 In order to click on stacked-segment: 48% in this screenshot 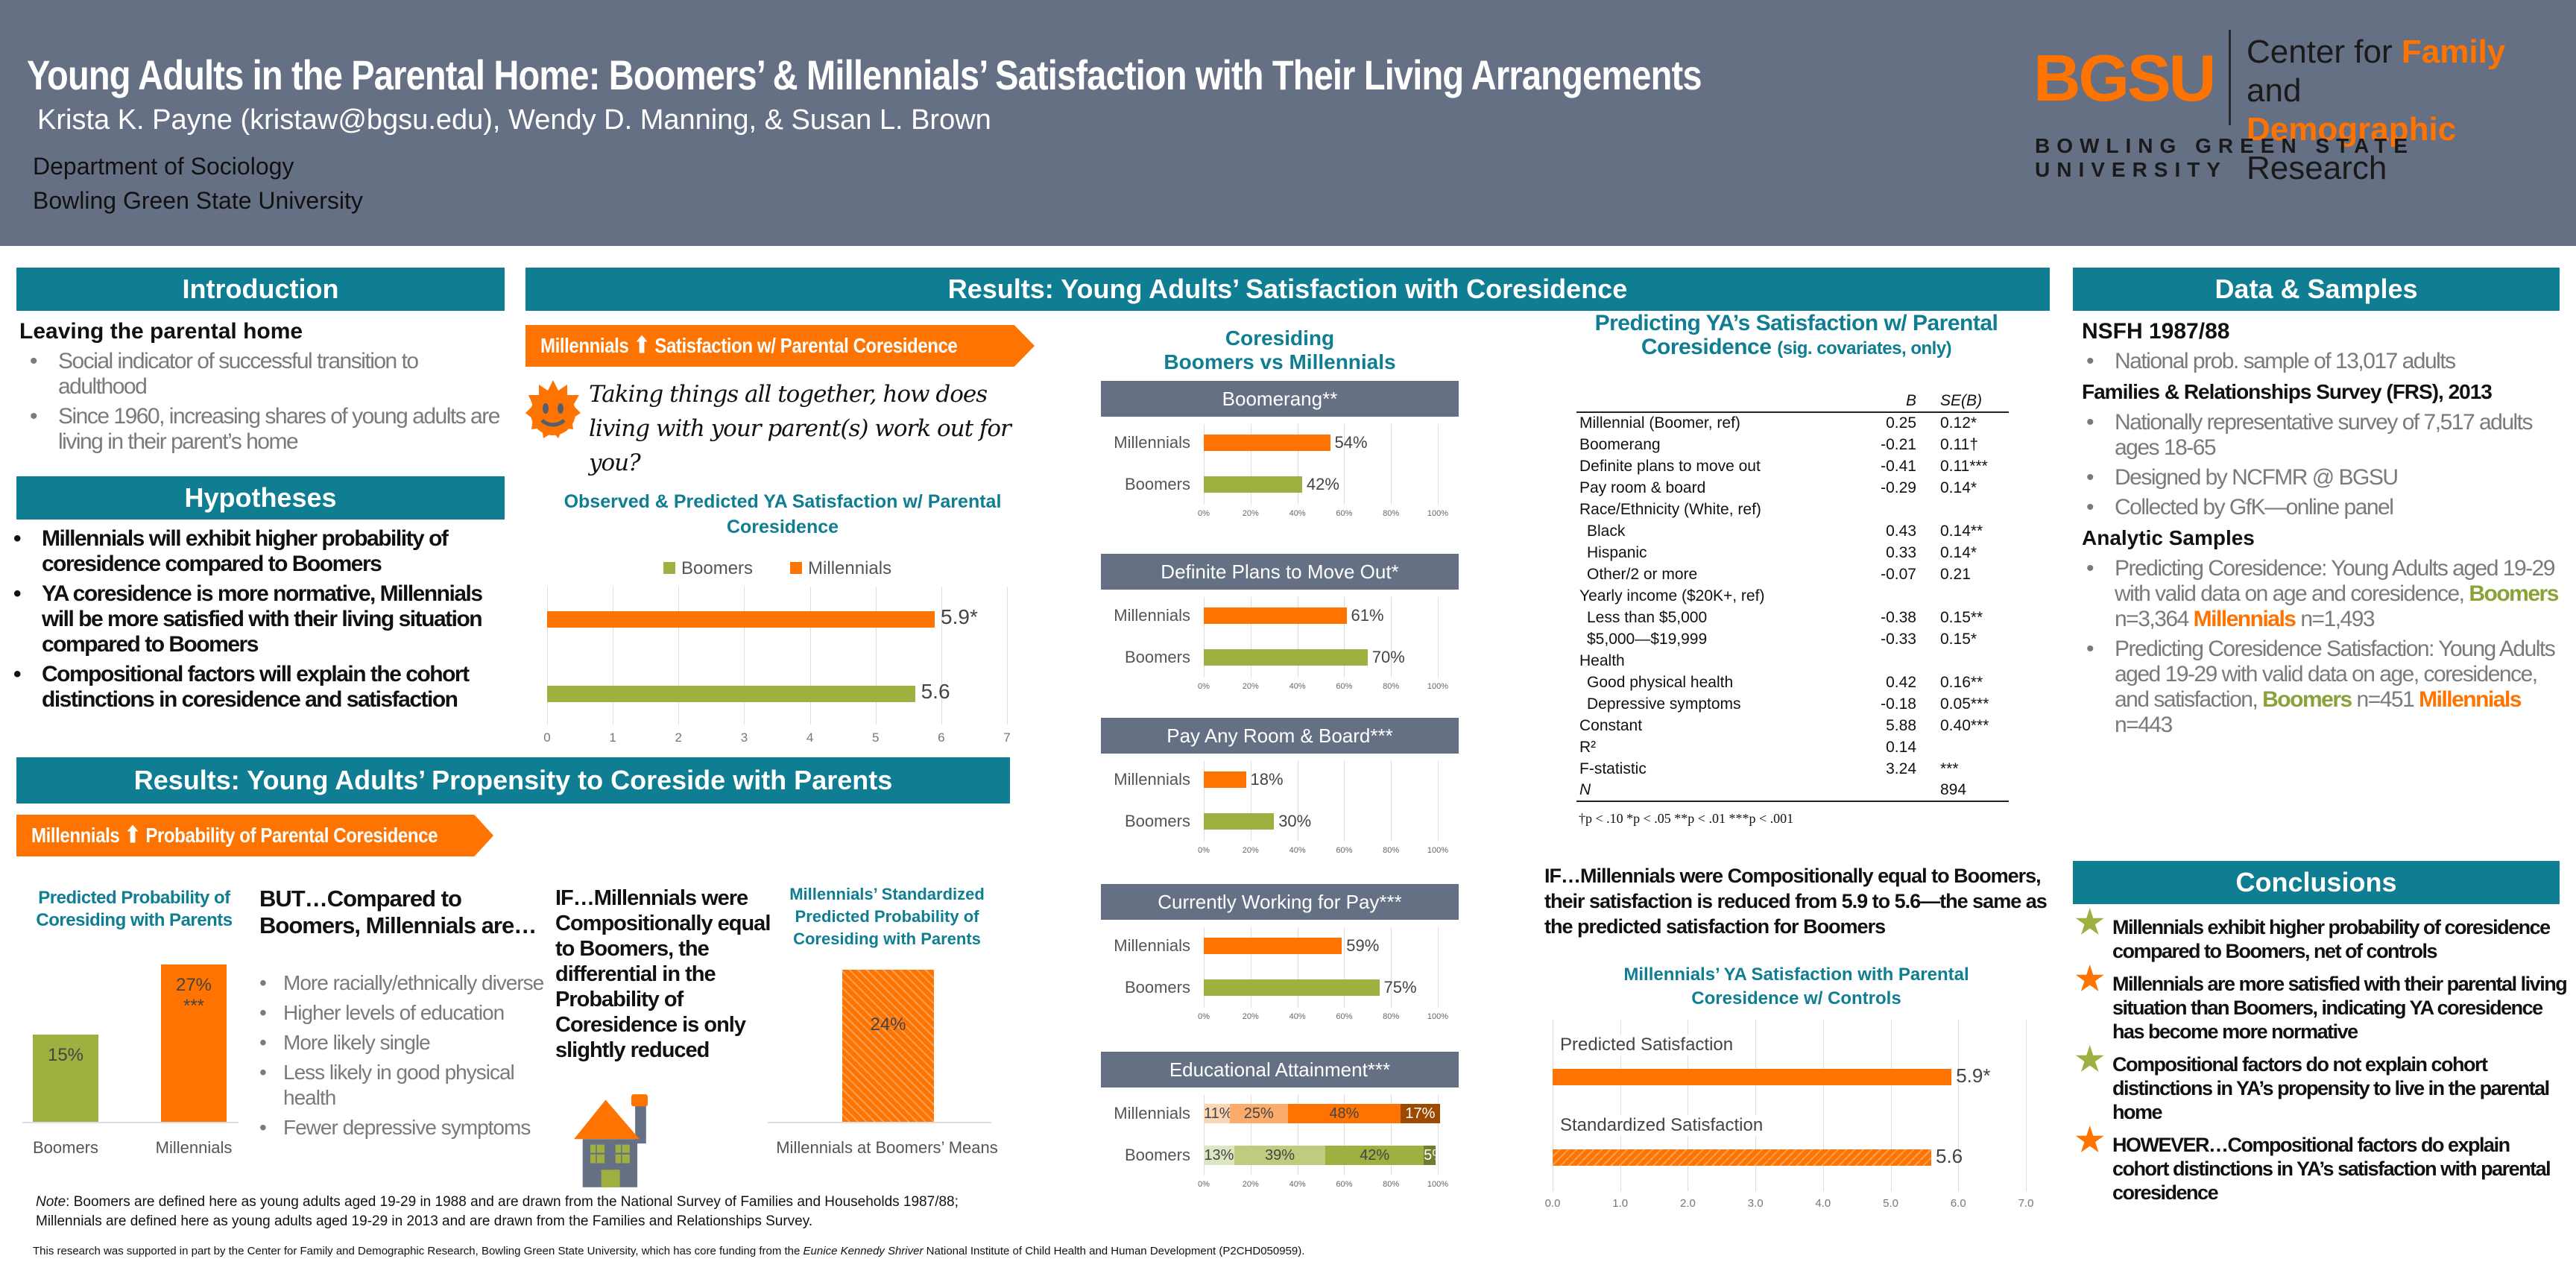, I will do `click(1344, 1113)`.